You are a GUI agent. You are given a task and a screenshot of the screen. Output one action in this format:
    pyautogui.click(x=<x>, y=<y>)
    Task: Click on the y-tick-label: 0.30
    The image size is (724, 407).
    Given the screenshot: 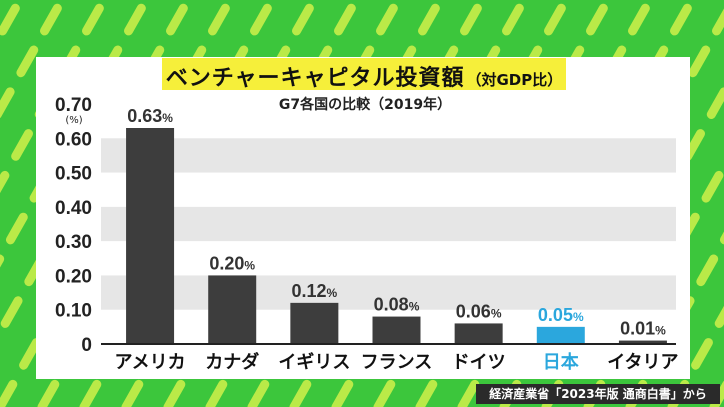 What is the action you would take?
    pyautogui.click(x=73, y=242)
    